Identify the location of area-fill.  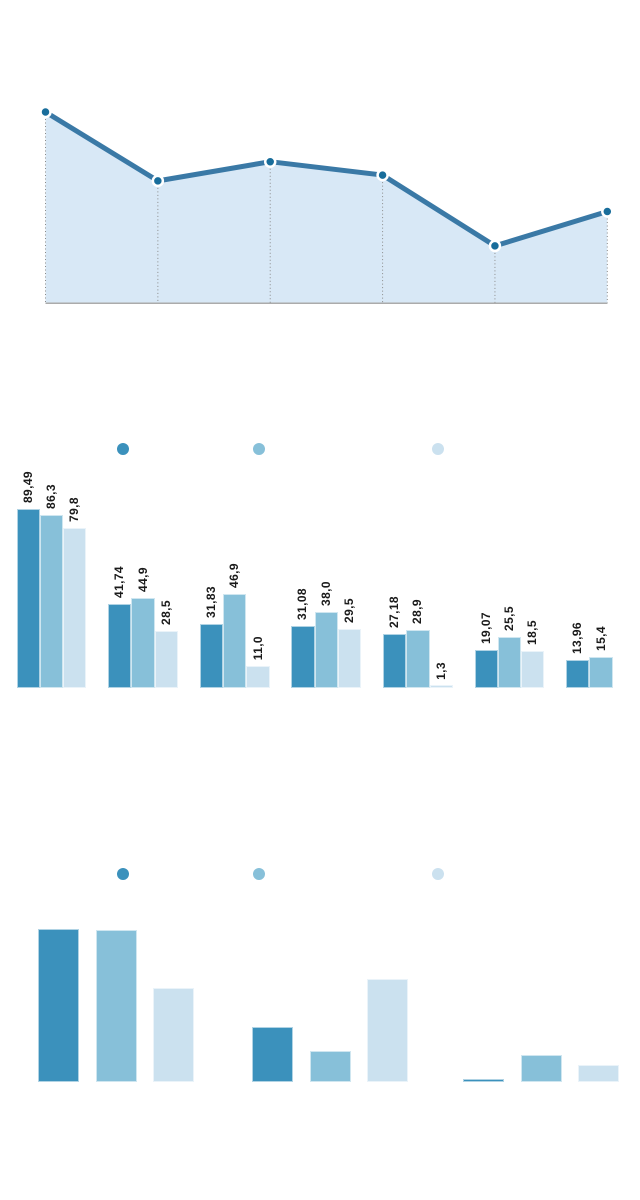
(326, 208).